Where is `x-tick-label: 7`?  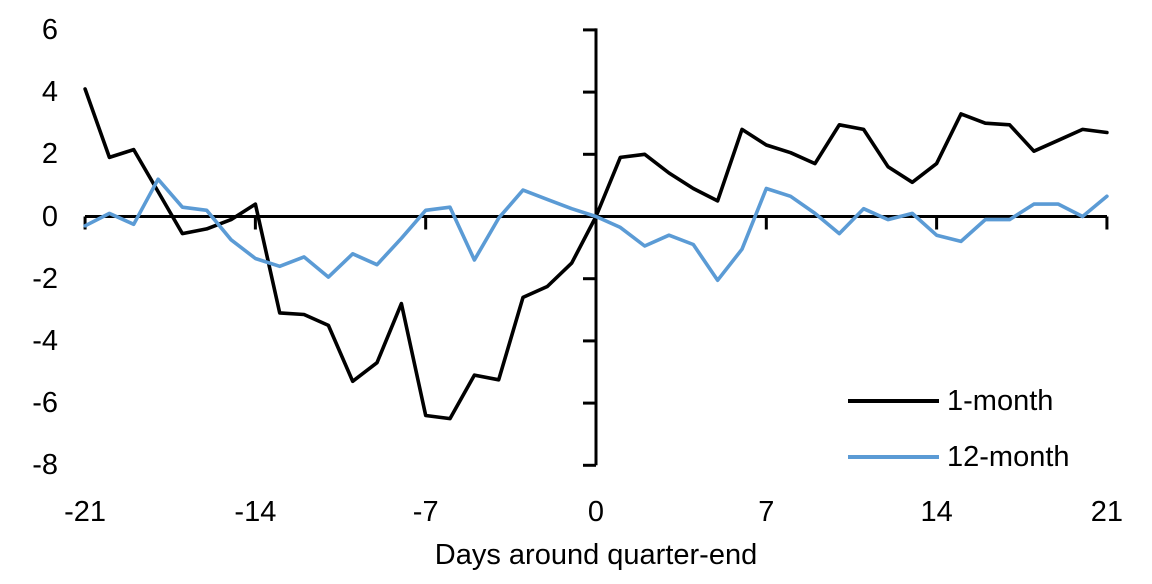 x-tick-label: 7 is located at coordinates (766, 512).